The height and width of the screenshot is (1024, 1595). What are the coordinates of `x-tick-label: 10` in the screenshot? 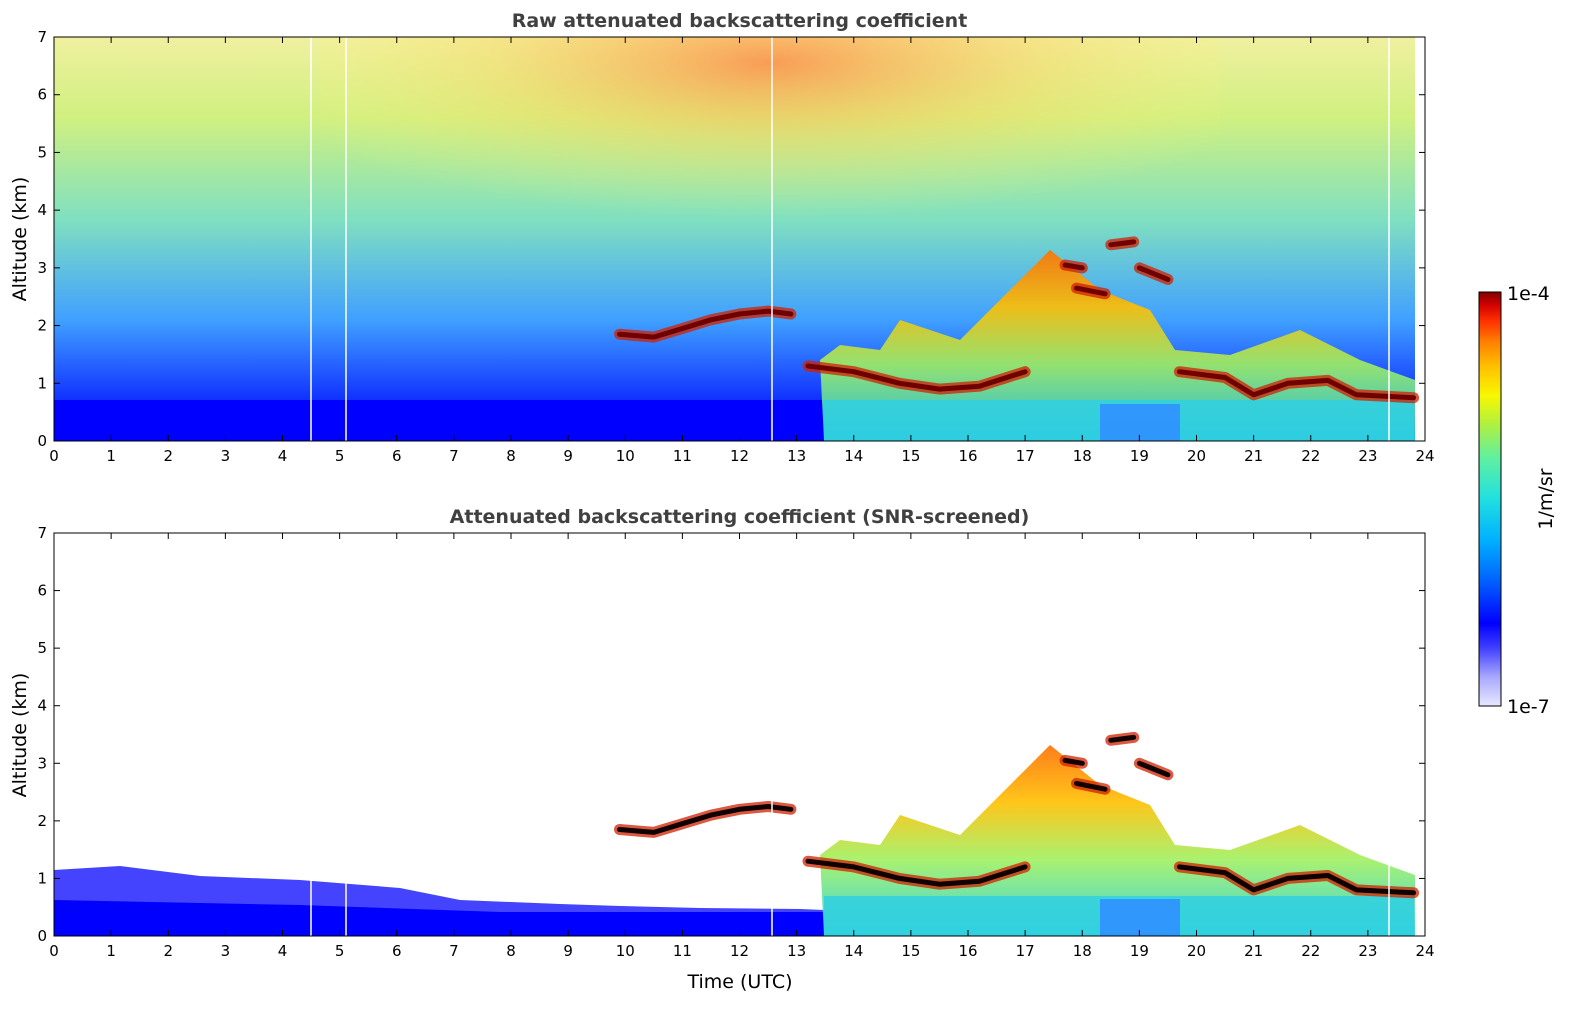 It's located at (625, 456).